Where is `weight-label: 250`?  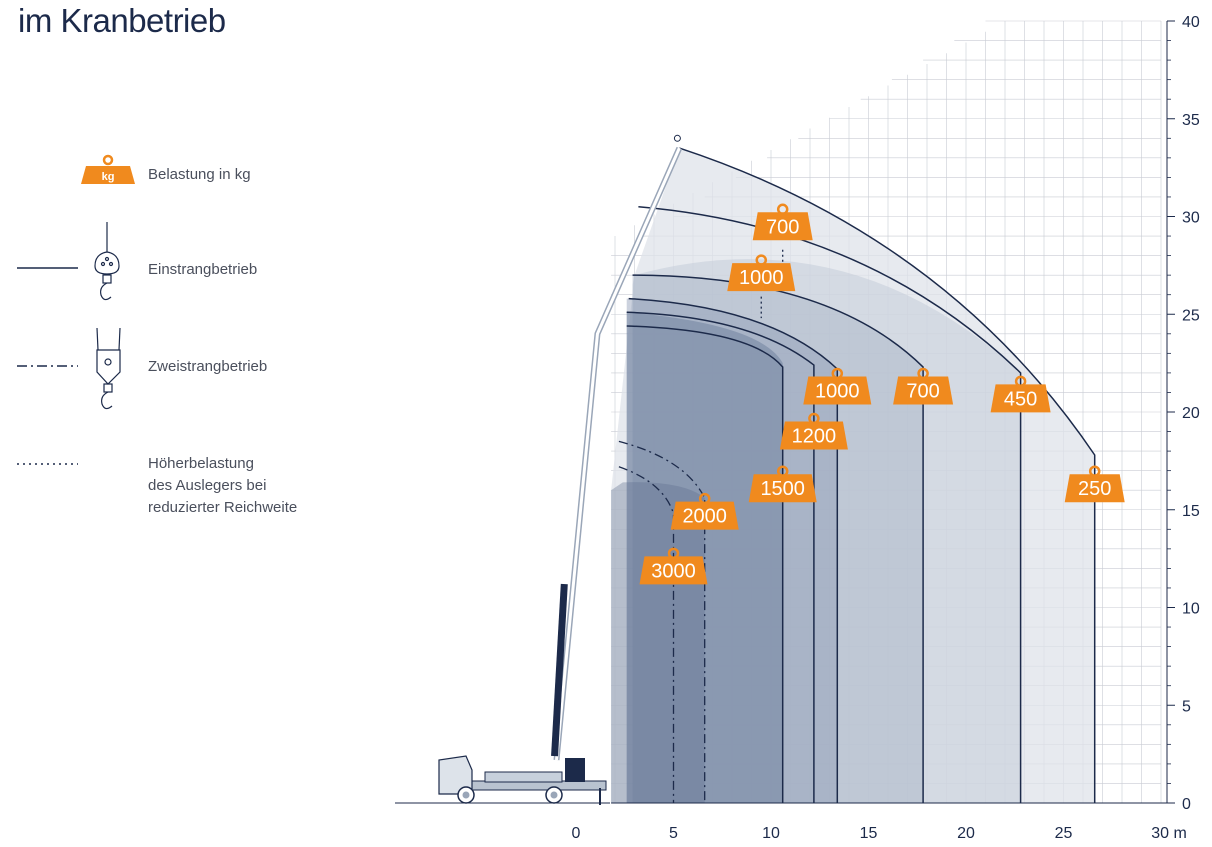
weight-label: 250 is located at coordinates (1094, 484).